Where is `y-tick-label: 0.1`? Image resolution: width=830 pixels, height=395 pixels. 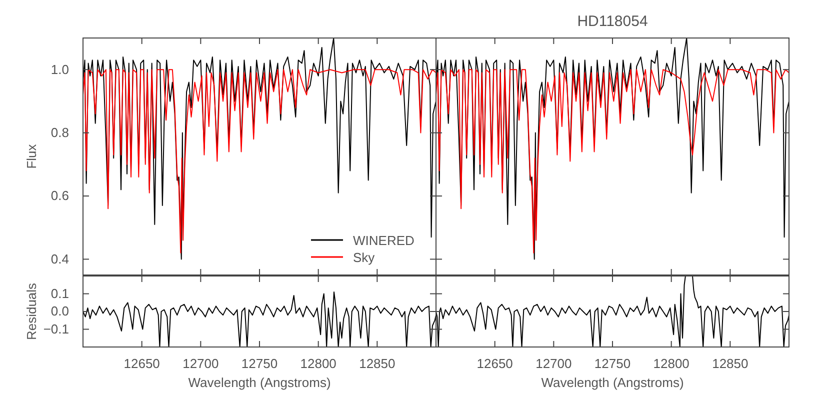
y-tick-label: 0.1 is located at coordinates (59, 293).